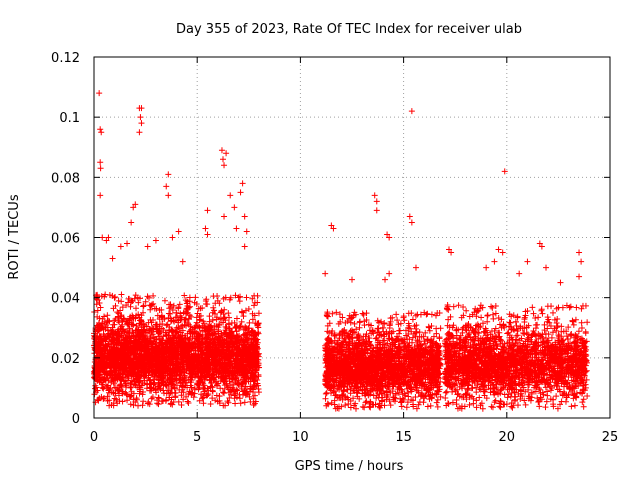  What do you see at coordinates (94, 437) in the screenshot?
I see `x-tick-label: 0` at bounding box center [94, 437].